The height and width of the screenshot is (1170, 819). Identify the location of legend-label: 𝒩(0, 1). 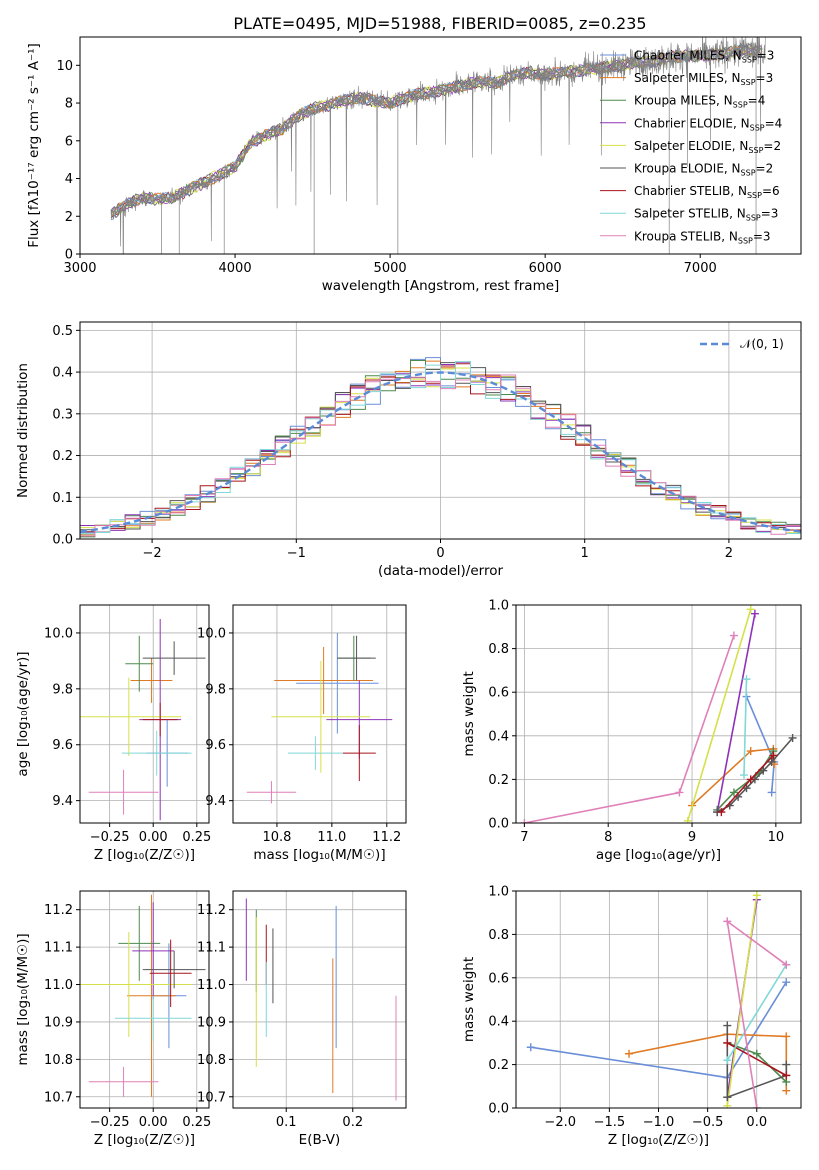
(762, 344).